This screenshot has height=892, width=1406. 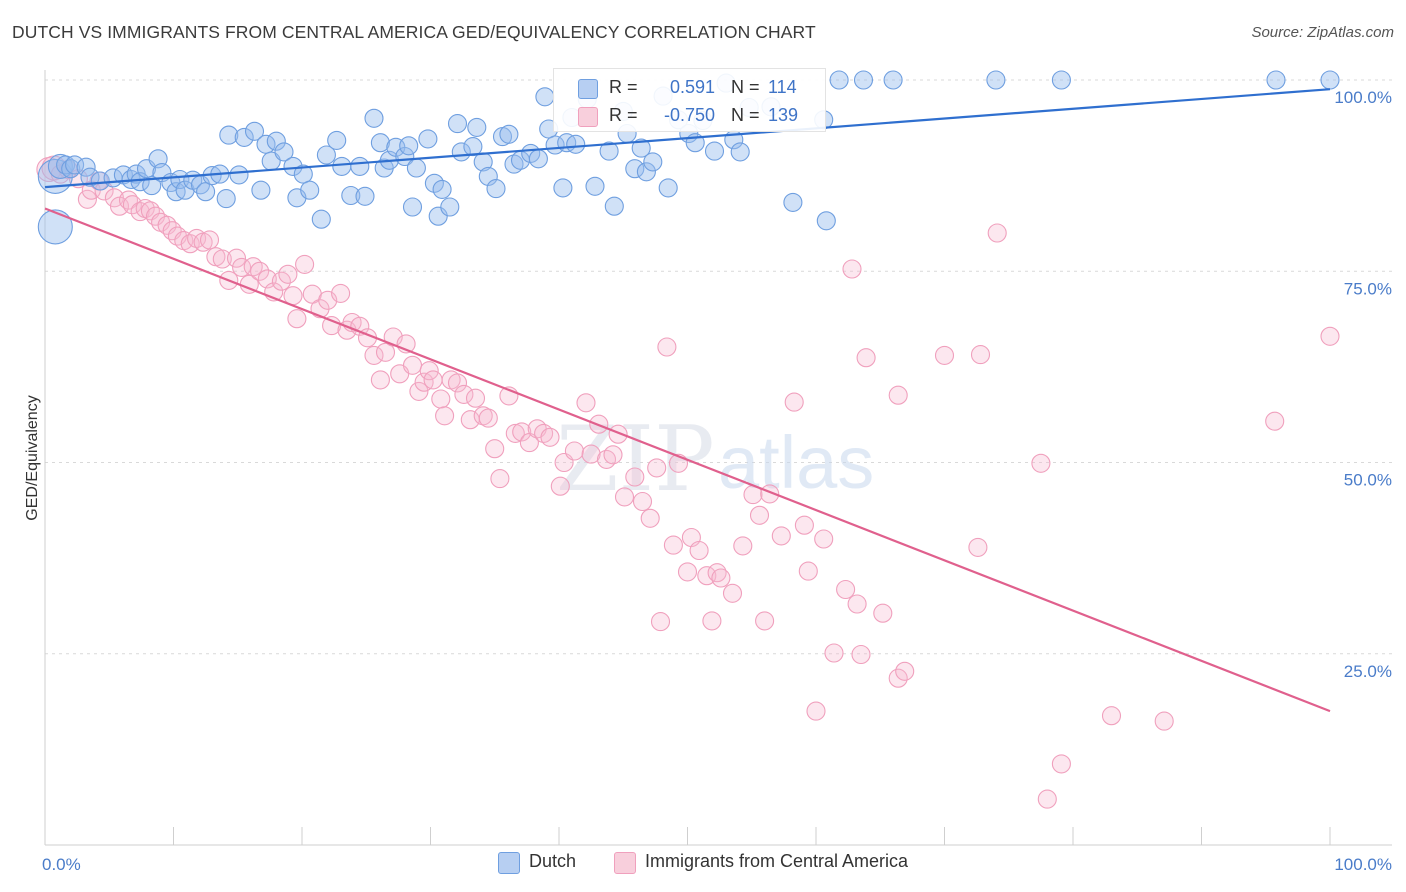 What do you see at coordinates (783, 115) in the screenshot?
I see `legend-n-value-immigrants: 139` at bounding box center [783, 115].